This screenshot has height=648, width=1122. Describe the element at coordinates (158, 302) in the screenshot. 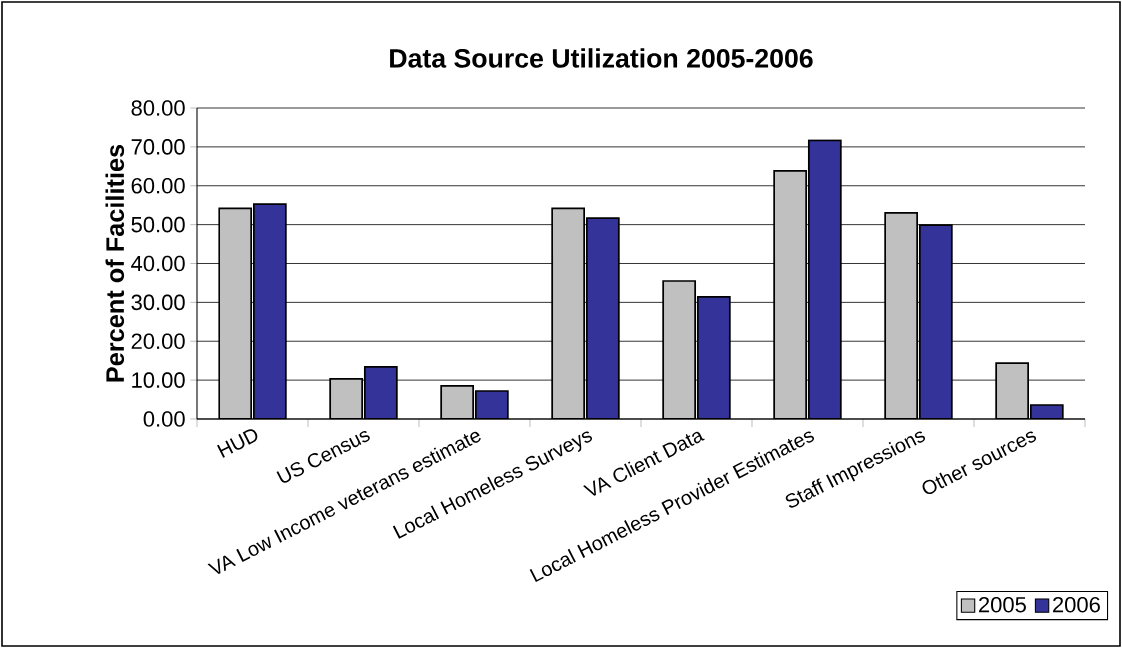

I see `y-tick-label: 30.00` at that location.